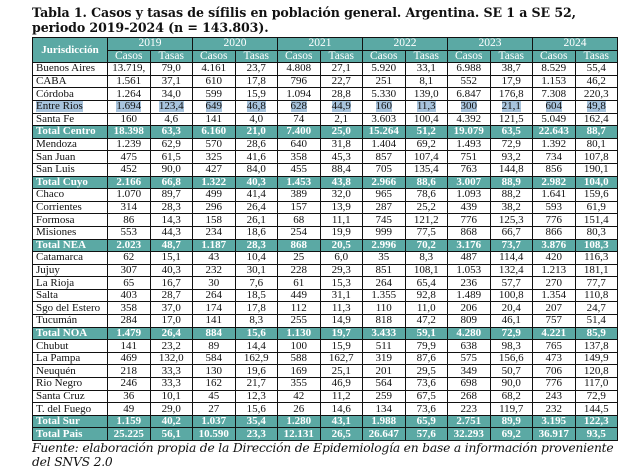 This screenshot has height=469, width=633. What do you see at coordinates (171, 258) in the screenshot?
I see `tasas-cell: 15,1` at bounding box center [171, 258].